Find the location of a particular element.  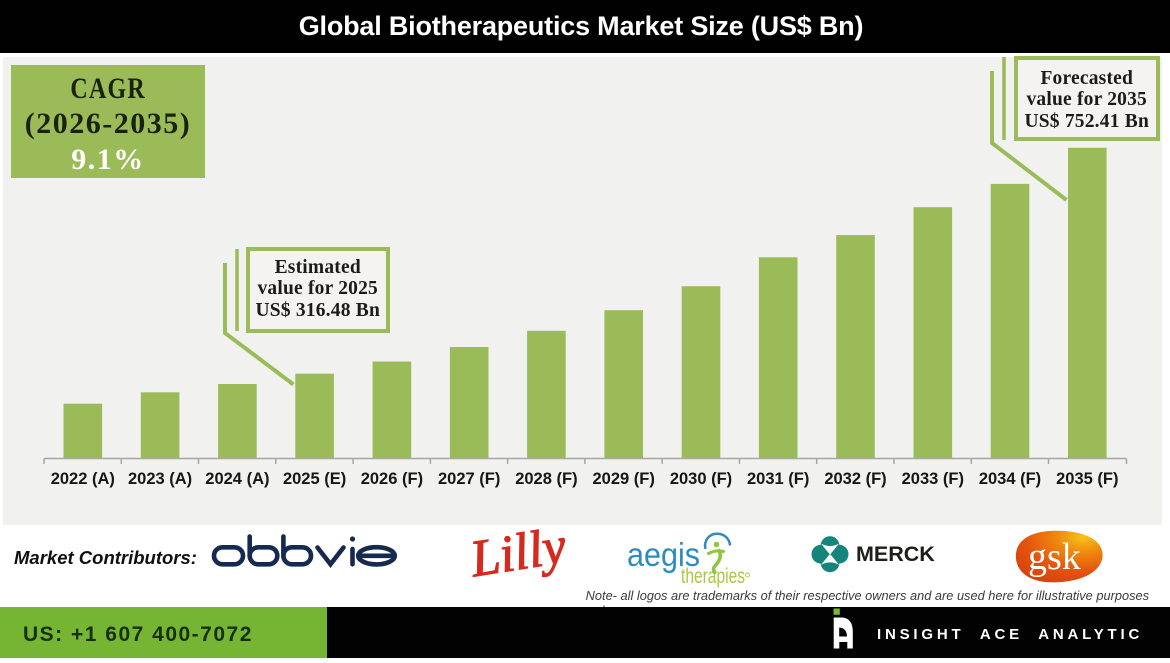

svg-text: MERCK is located at coordinates (895, 554).